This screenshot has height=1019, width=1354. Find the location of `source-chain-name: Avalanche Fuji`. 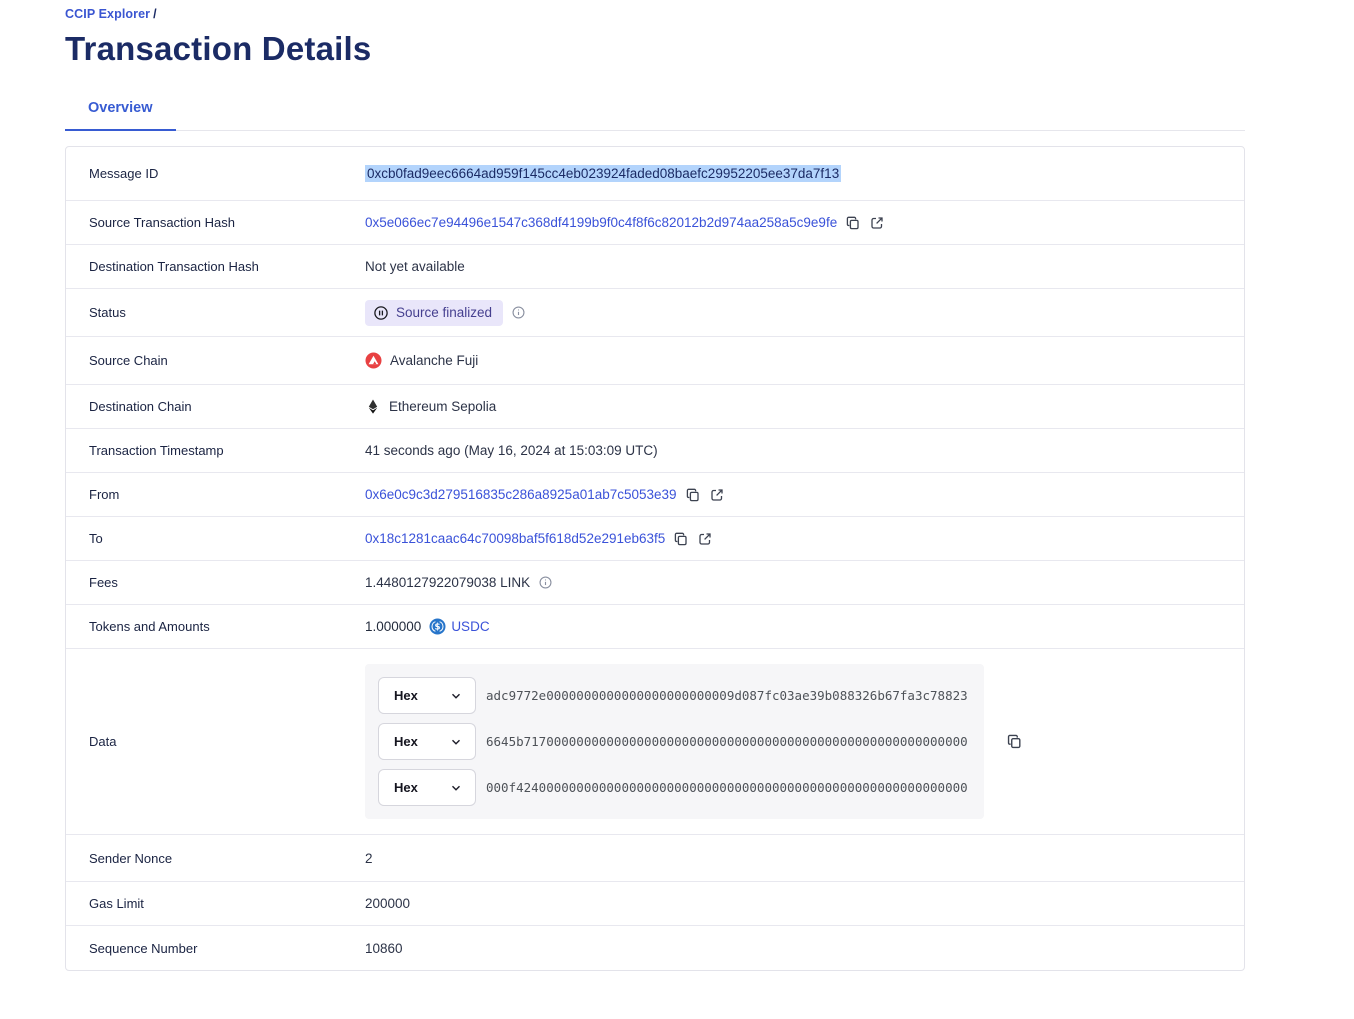

source-chain-name: Avalanche Fuji is located at coordinates (434, 360).